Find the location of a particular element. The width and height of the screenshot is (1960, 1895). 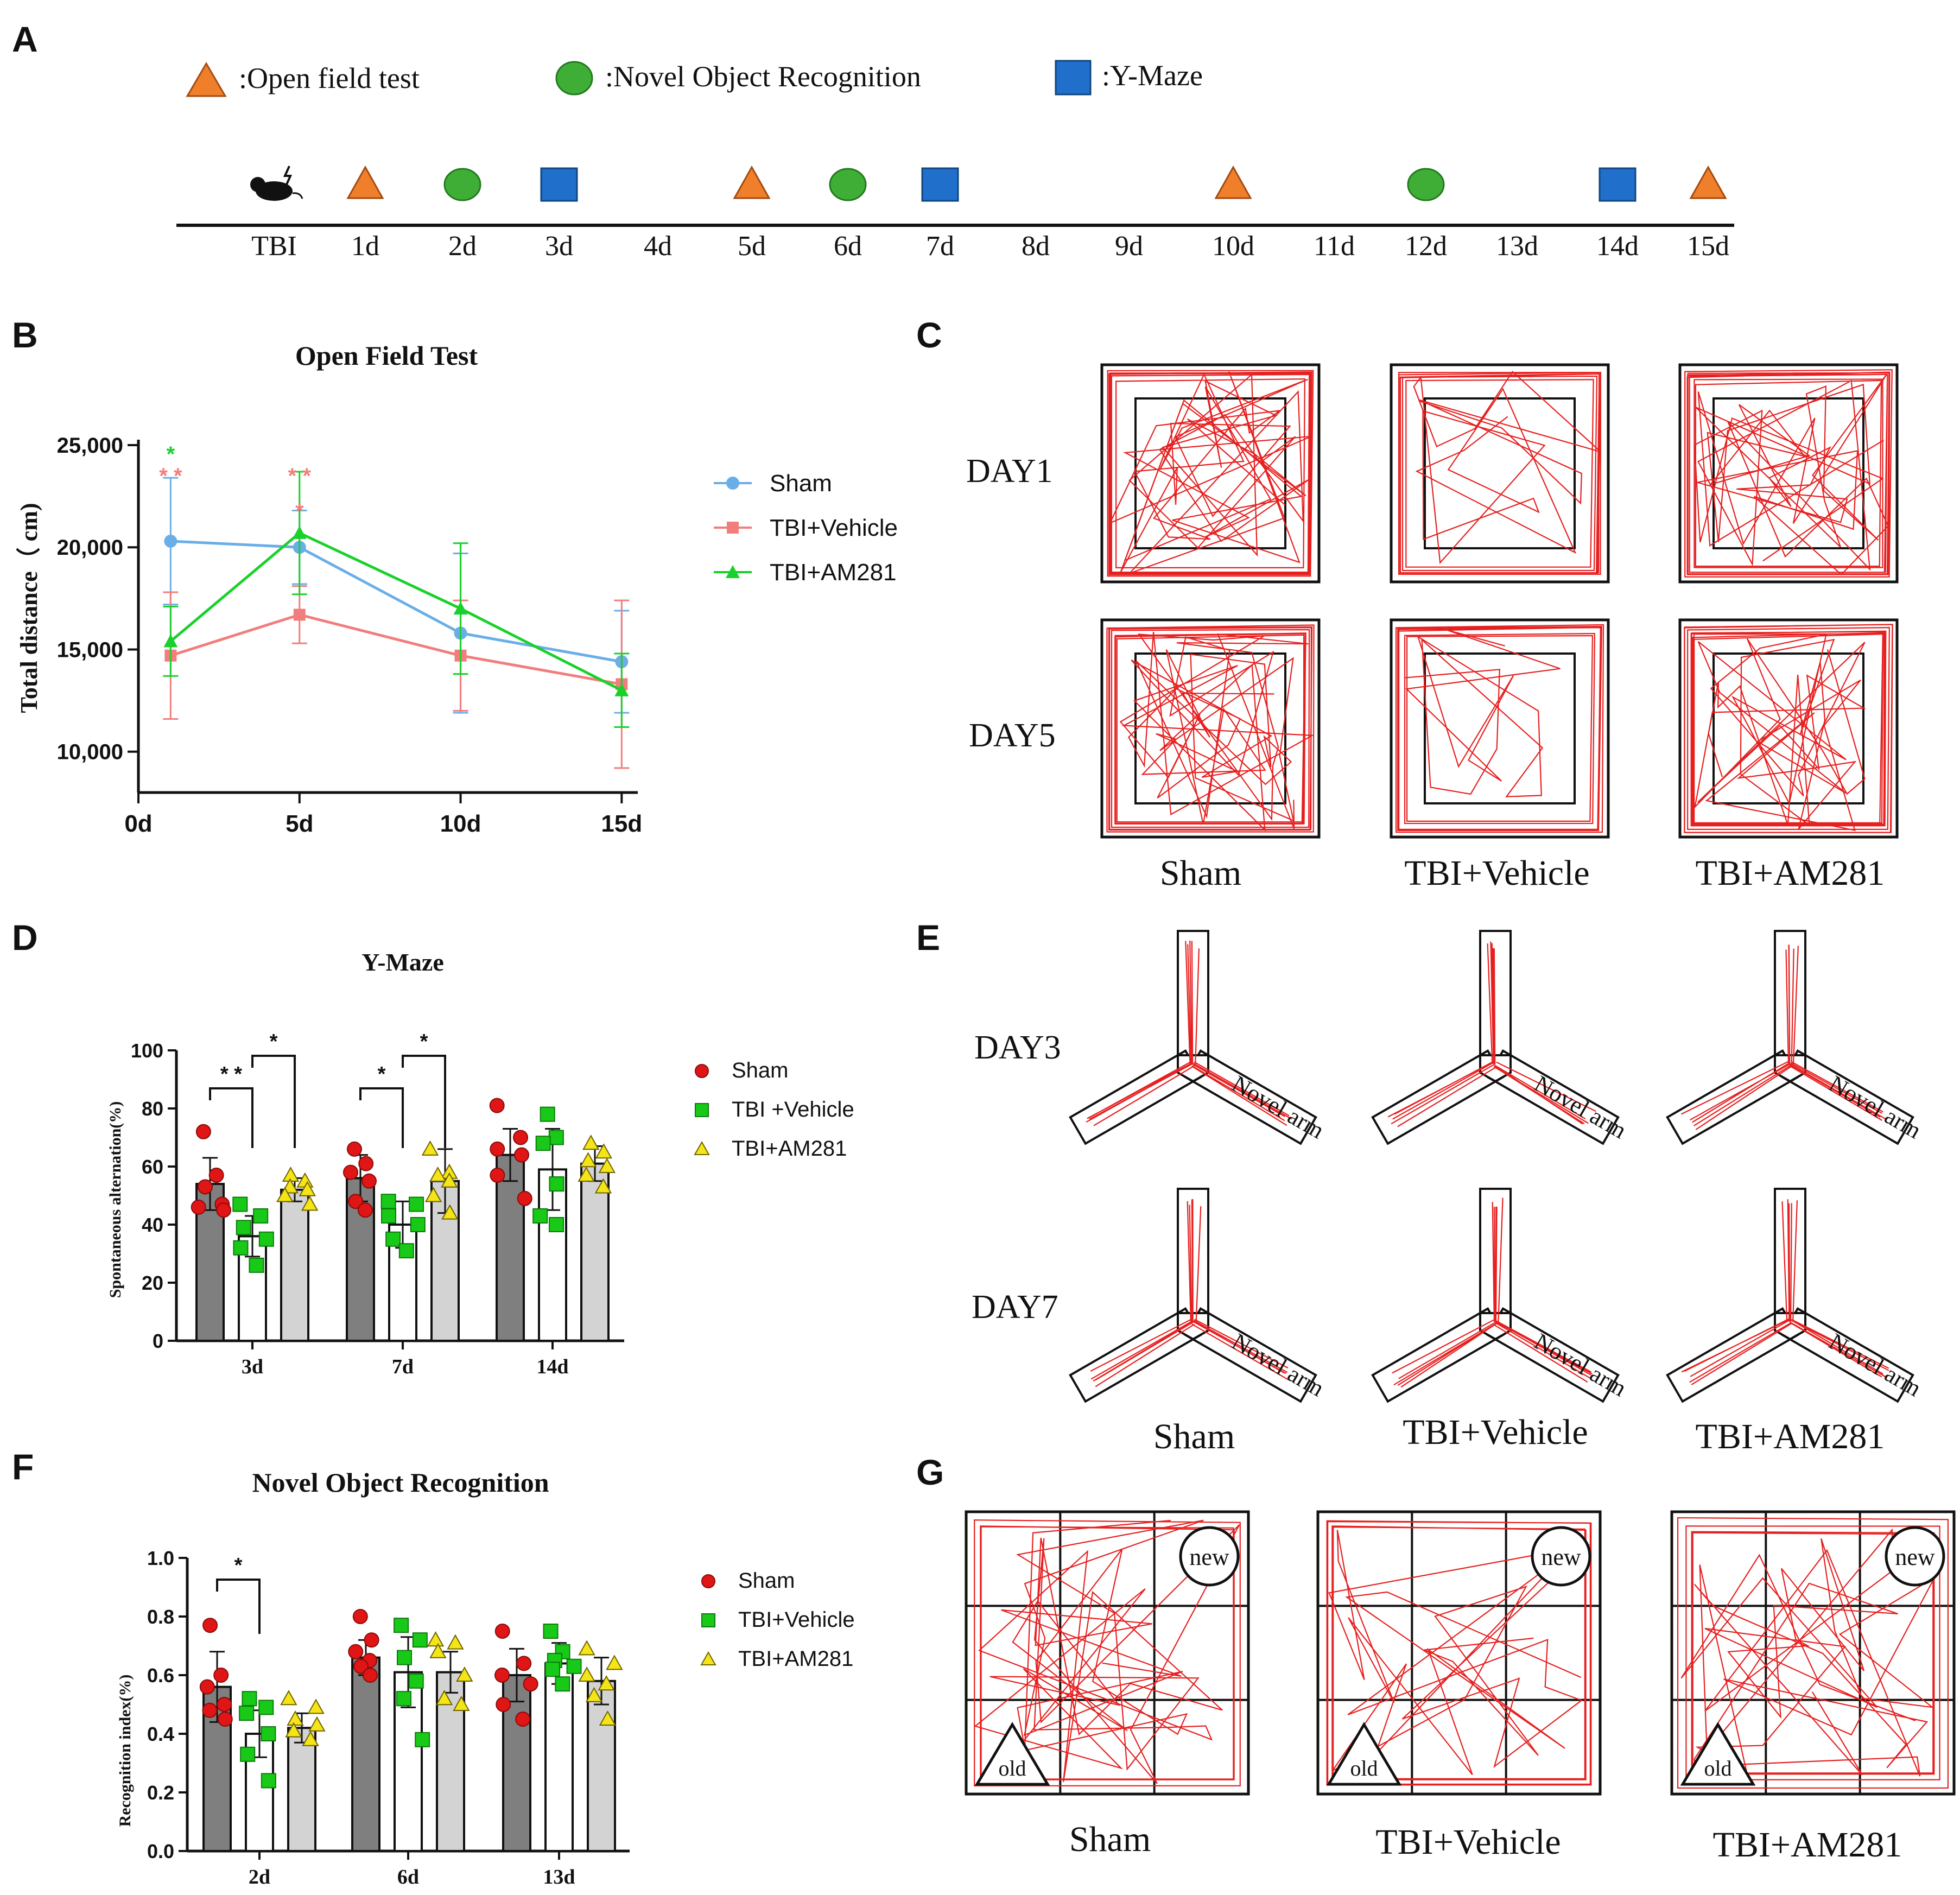

panel-c-row-day5: DAY5 is located at coordinates (1012, 735).